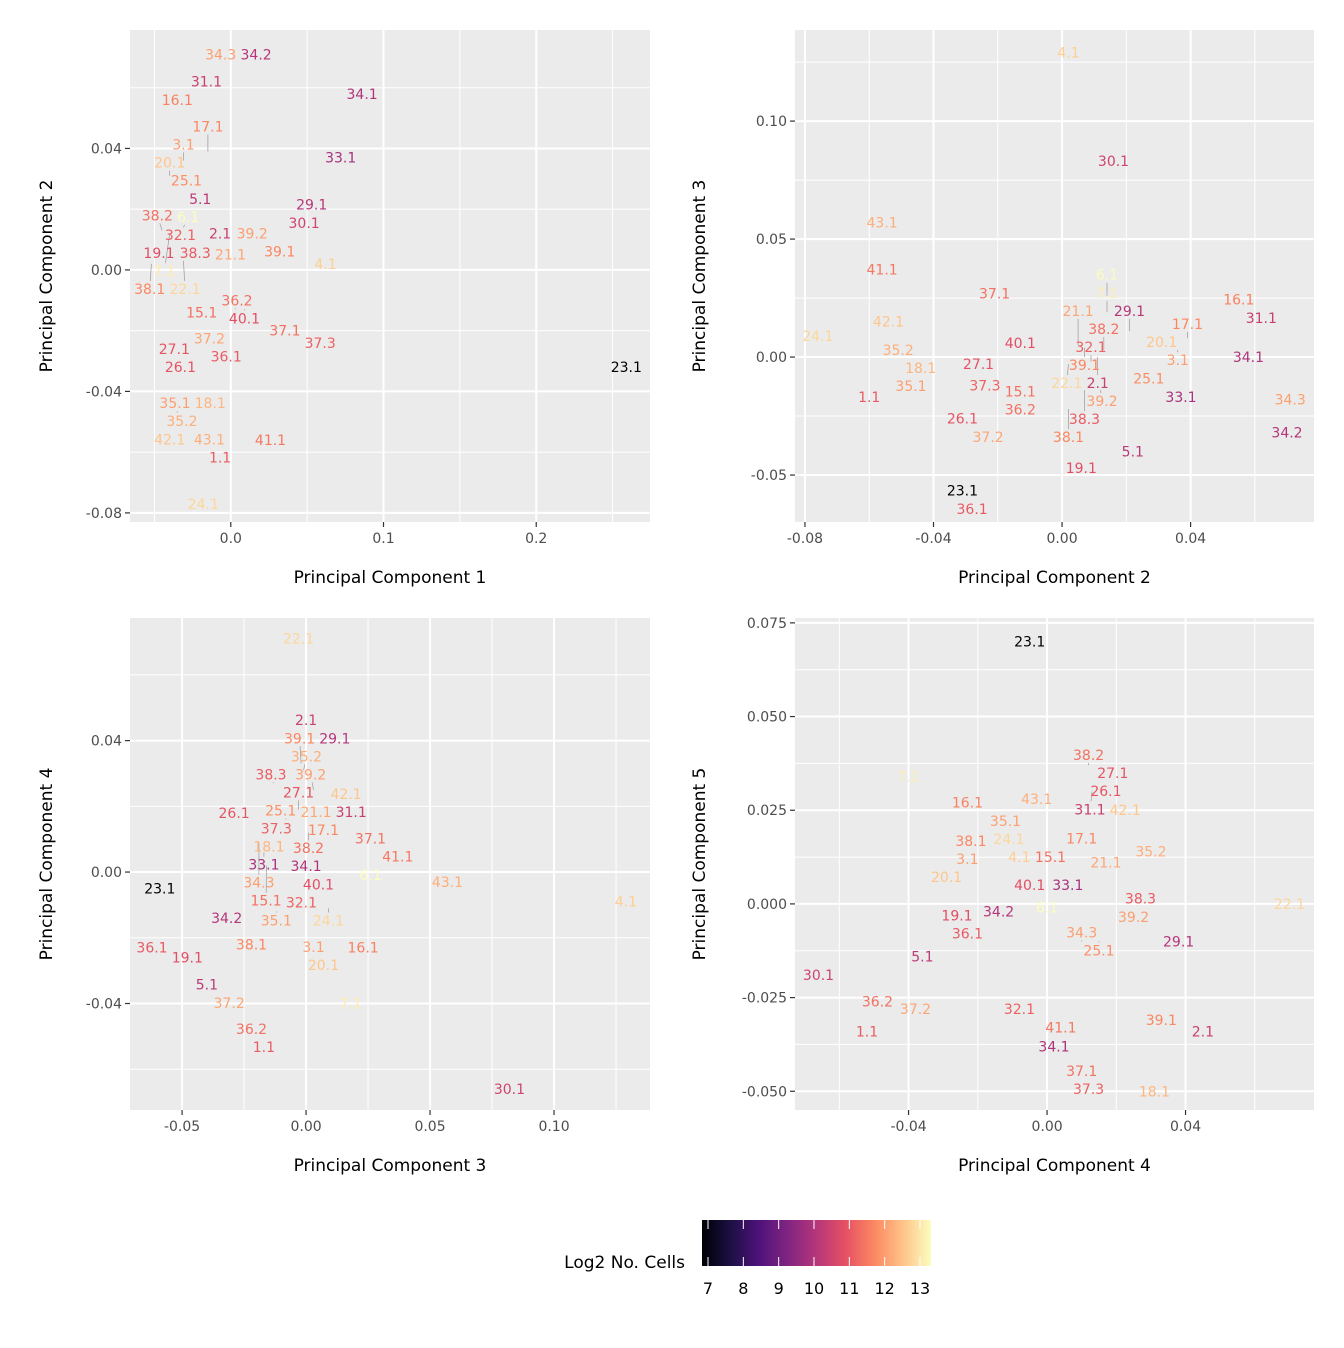 This screenshot has width=1344, height=1348. I want to click on sample-label-25.1: 25.1, so click(280, 812).